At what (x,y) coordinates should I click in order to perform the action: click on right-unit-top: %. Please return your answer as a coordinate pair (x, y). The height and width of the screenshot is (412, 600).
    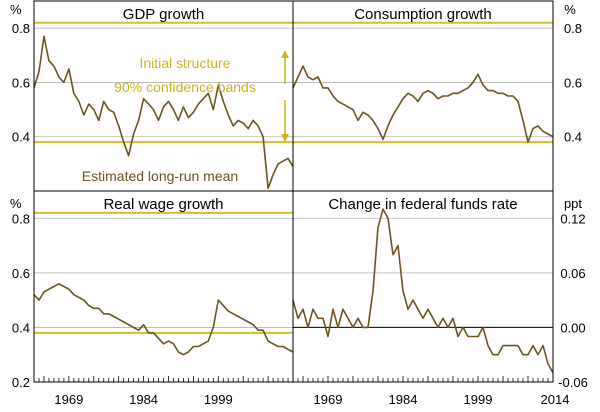
    Looking at the image, I should click on (570, 9).